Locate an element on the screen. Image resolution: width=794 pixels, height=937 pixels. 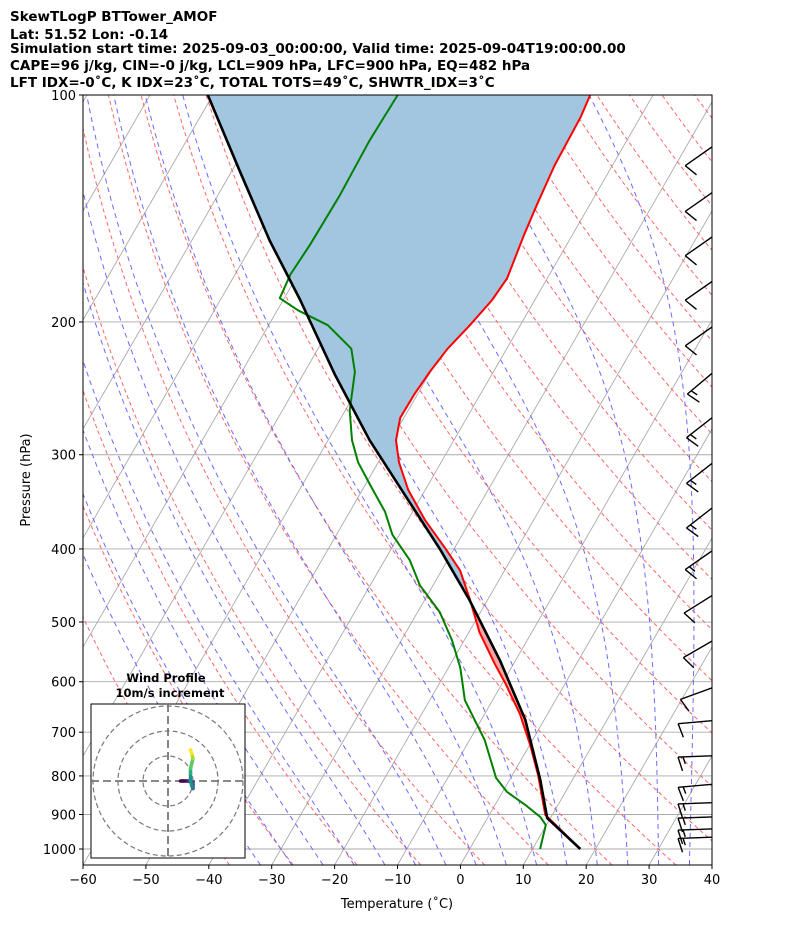
y-tick-label: 300 is located at coordinates (63, 456).